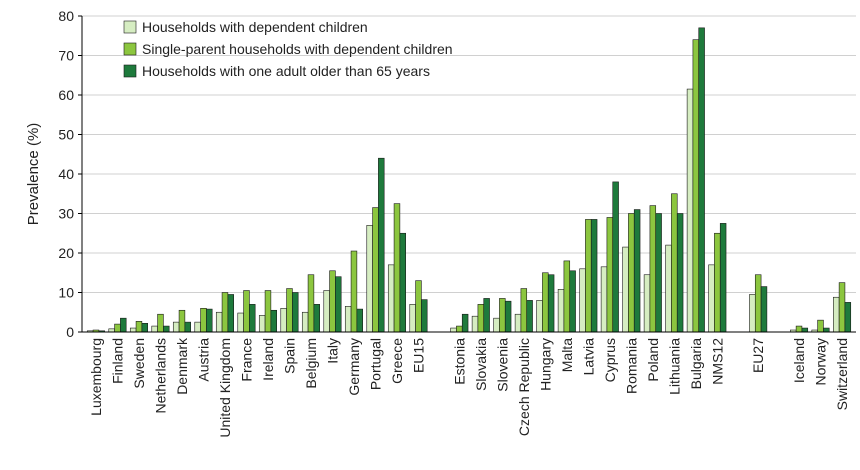  What do you see at coordinates (66, 253) in the screenshot?
I see `y-tick-label: 20` at bounding box center [66, 253].